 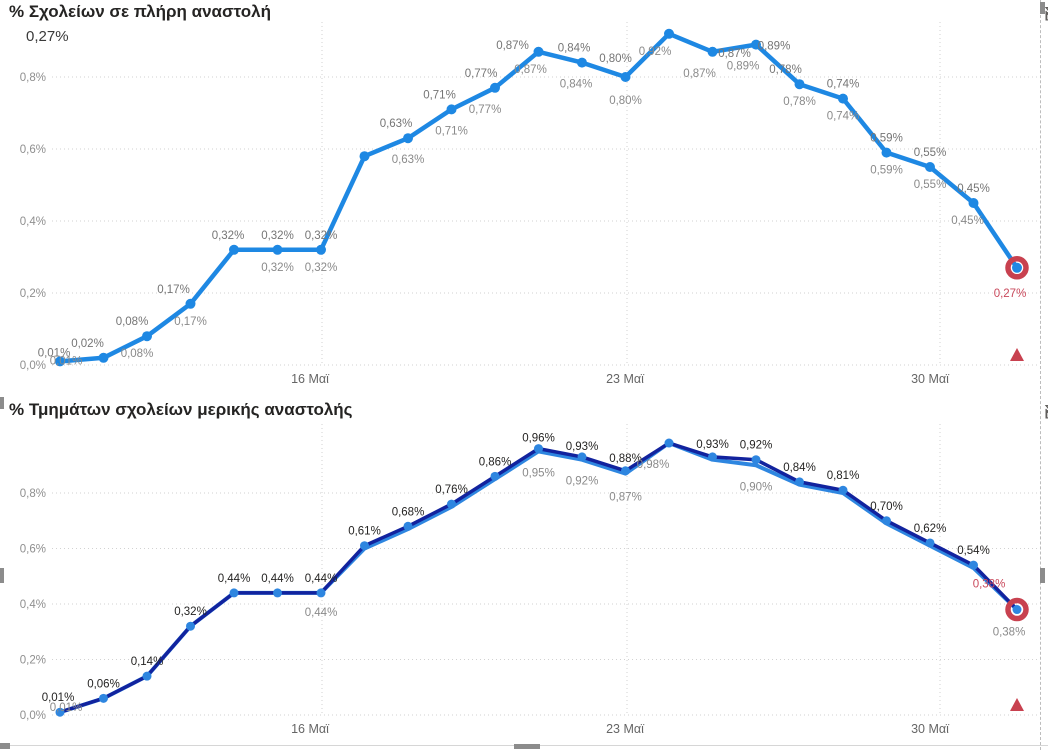 What do you see at coordinates (485, 110) in the screenshot?
I see `data-label: 0,77%` at bounding box center [485, 110].